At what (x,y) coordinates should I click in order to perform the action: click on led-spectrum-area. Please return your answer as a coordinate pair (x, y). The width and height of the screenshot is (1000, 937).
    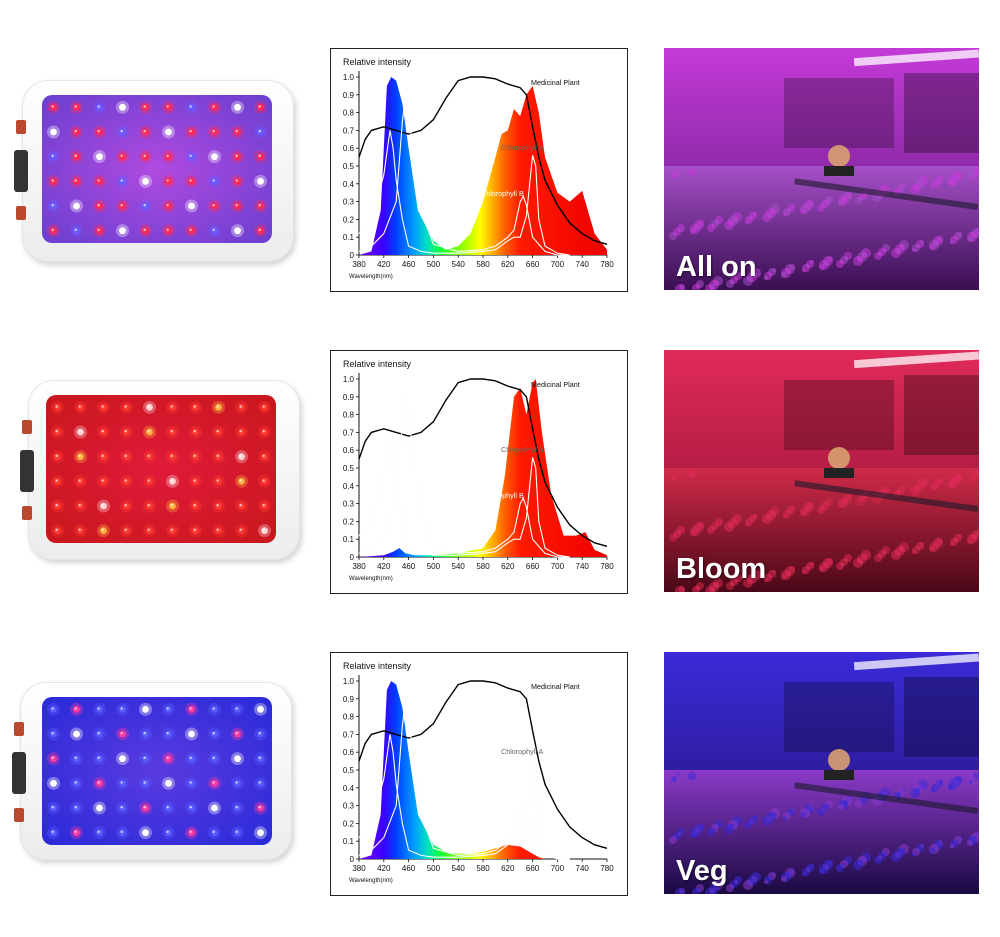
    Looking at the image, I should click on (483, 468).